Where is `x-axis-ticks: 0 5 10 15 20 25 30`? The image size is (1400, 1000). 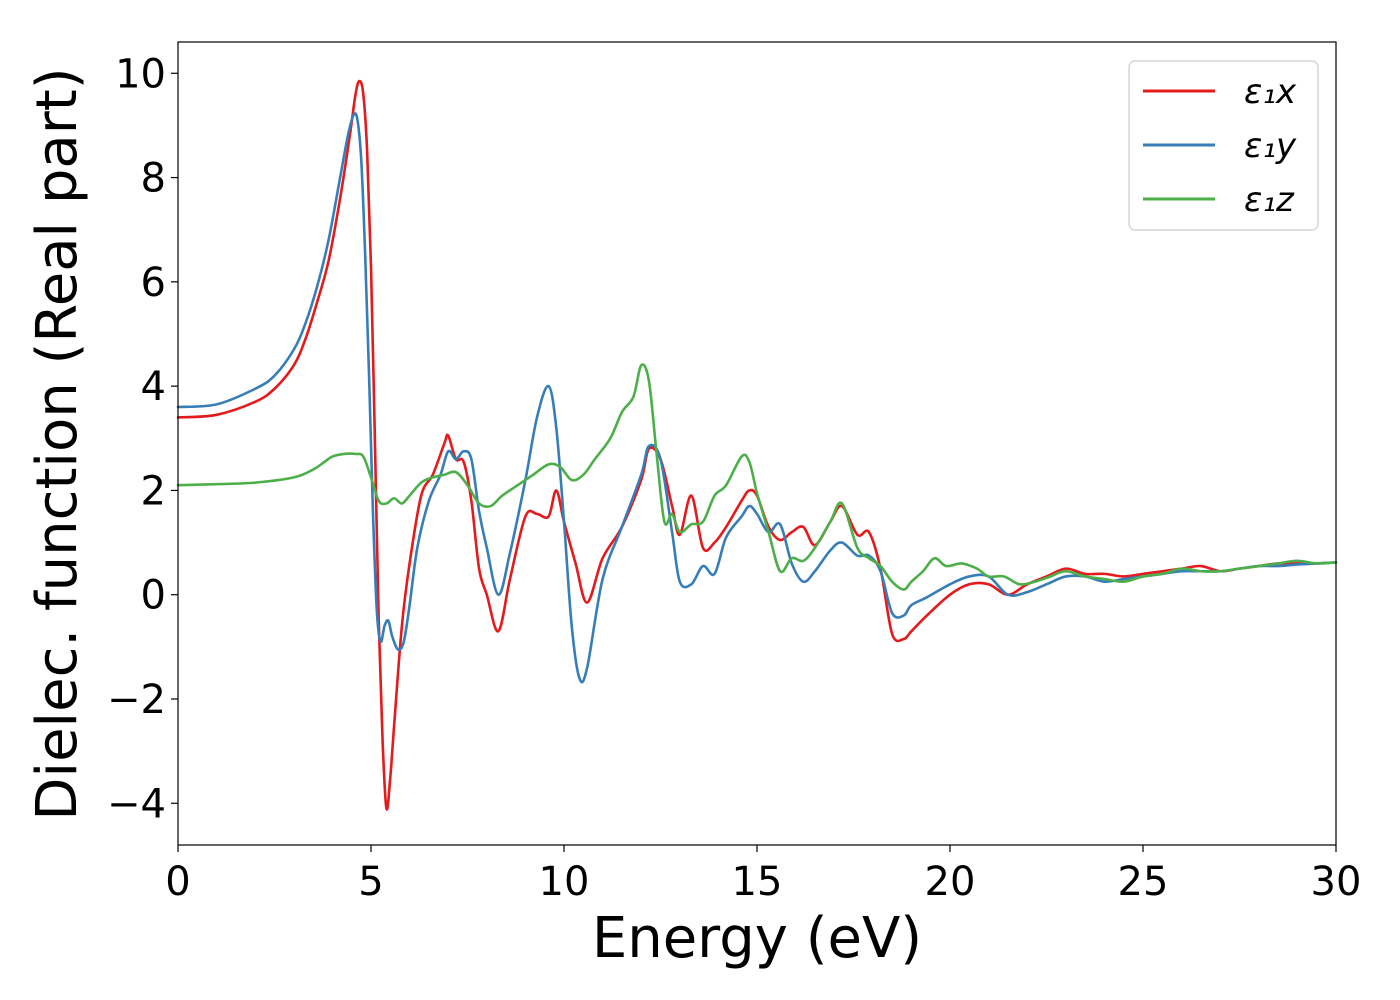
x-axis-ticks: 0 5 10 15 20 25 30 is located at coordinates (763, 875).